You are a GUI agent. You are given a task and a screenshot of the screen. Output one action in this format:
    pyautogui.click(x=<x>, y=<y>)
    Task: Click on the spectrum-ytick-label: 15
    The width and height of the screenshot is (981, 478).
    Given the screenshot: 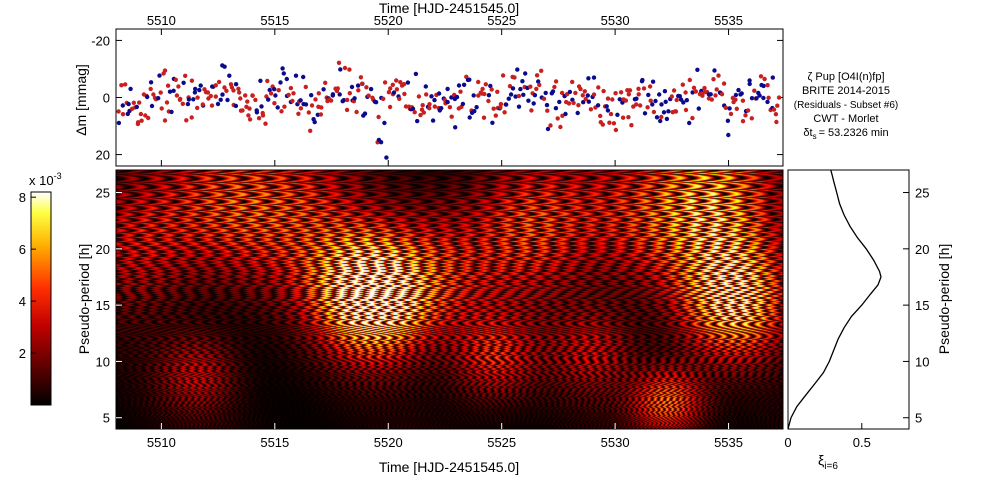 What is the action you would take?
    pyautogui.click(x=922, y=305)
    